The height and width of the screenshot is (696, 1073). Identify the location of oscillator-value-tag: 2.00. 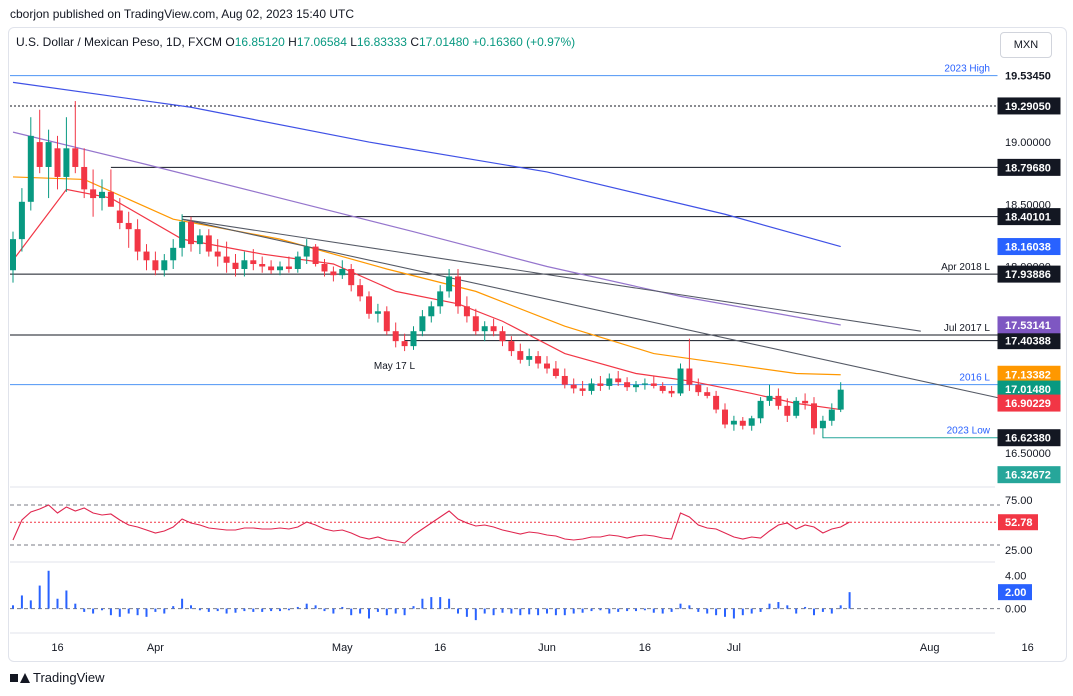
(1015, 593).